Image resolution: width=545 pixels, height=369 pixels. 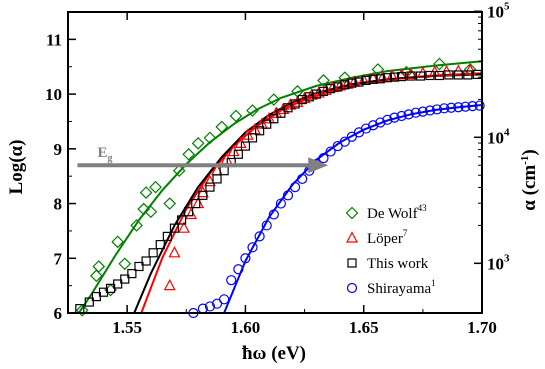 What do you see at coordinates (390, 250) in the screenshot?
I see `legend: De Wolf43 Löper7 This work Shirayama1` at bounding box center [390, 250].